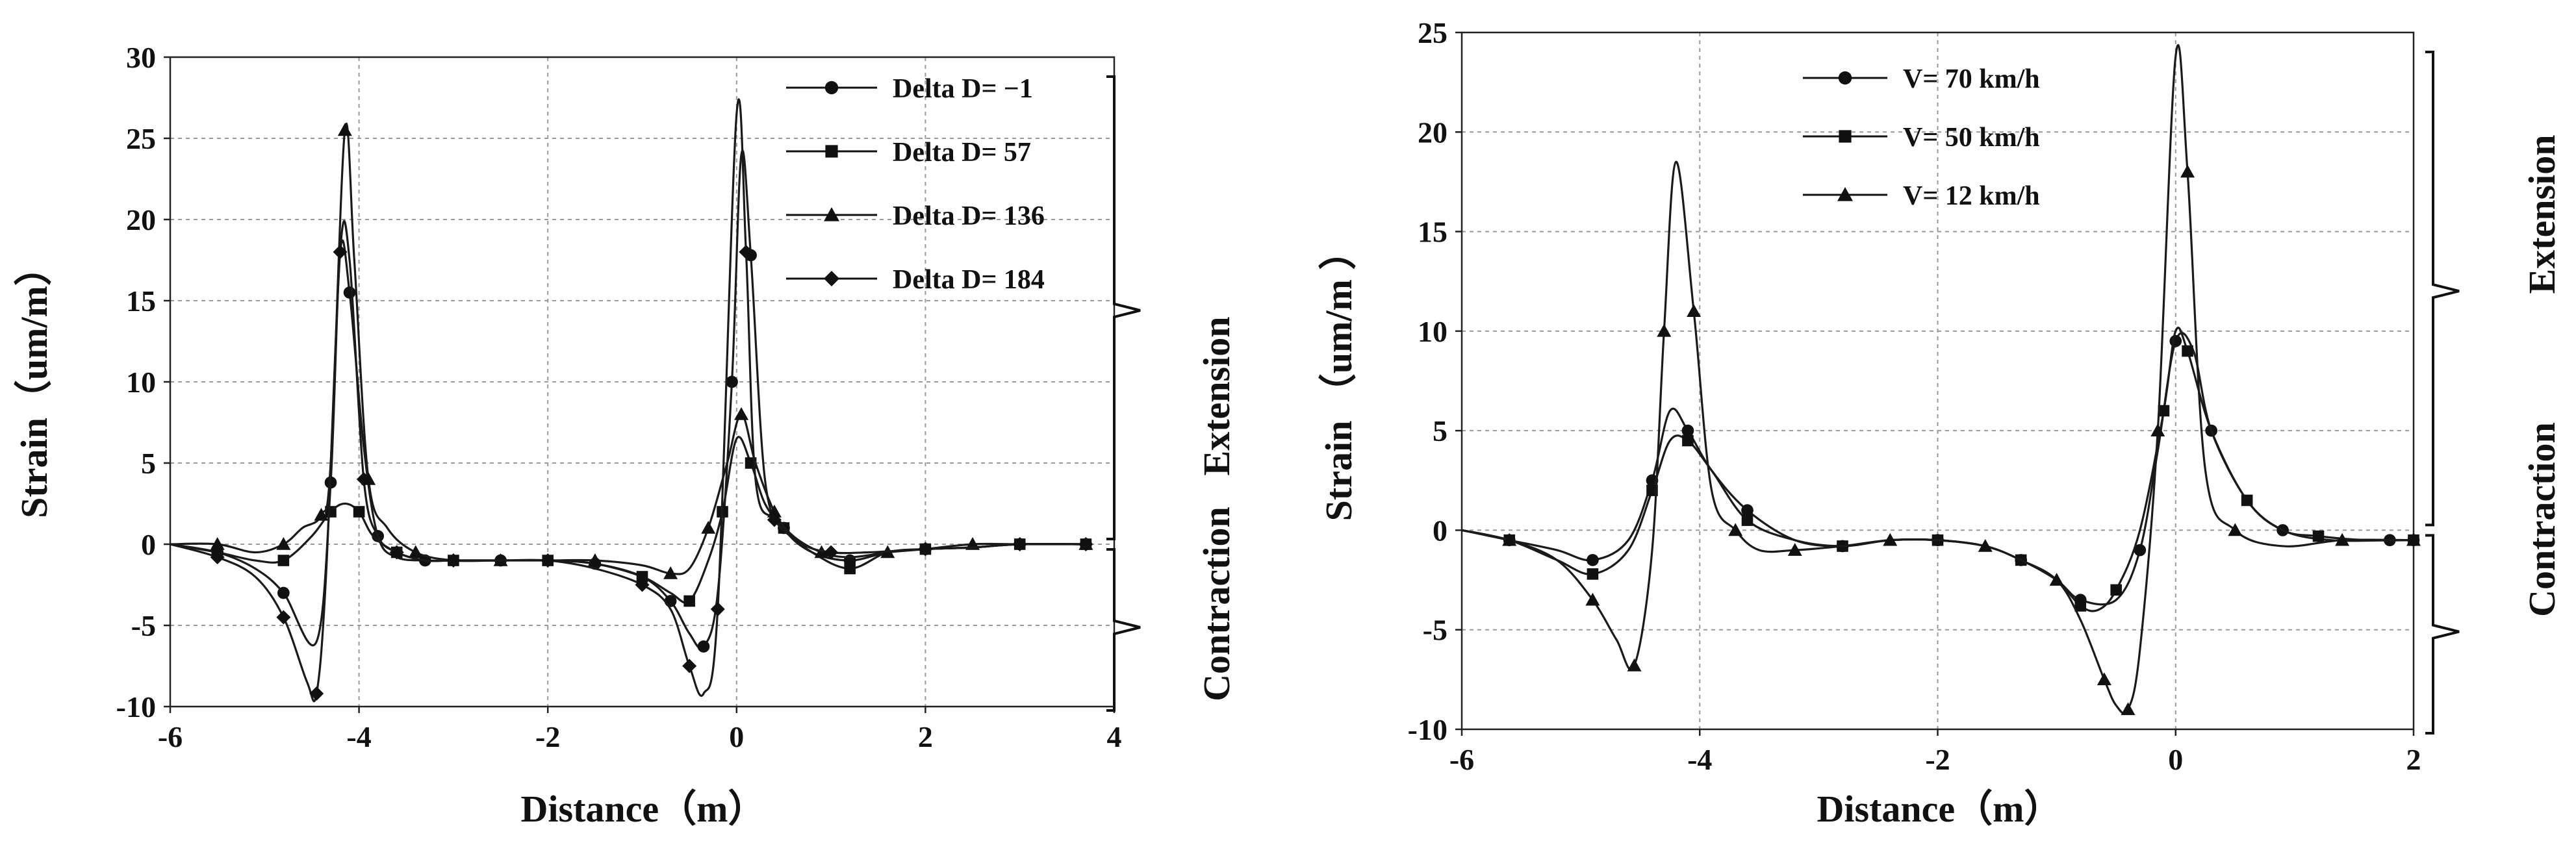 This screenshot has width=2576, height=841. I want to click on y-tick-label: -10, so click(1427, 729).